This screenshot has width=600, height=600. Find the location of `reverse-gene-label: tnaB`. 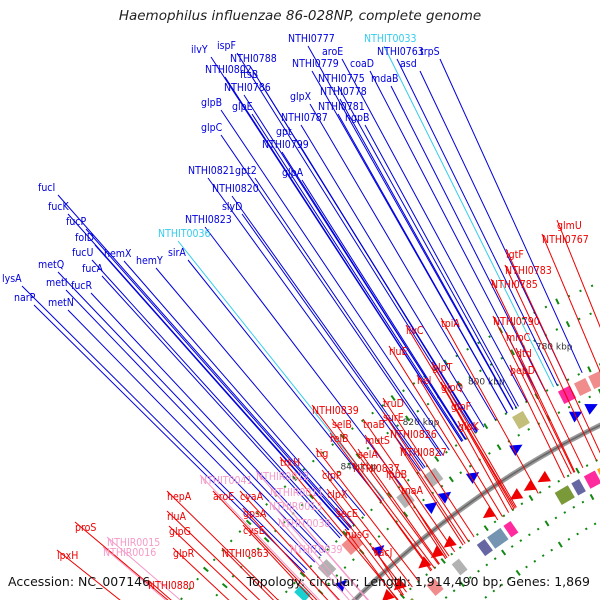

reverse-gene-label: tnaB is located at coordinates (374, 425).